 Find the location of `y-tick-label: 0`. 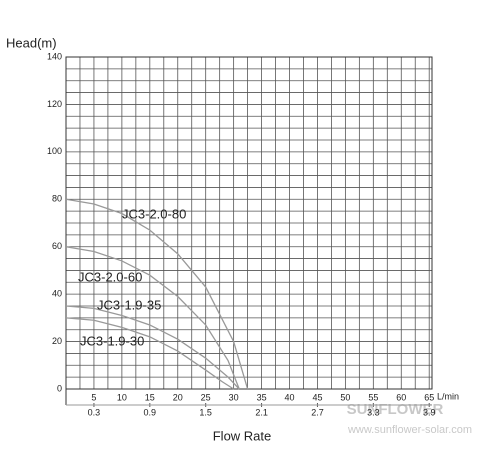

y-tick-label: 0 is located at coordinates (59, 388).